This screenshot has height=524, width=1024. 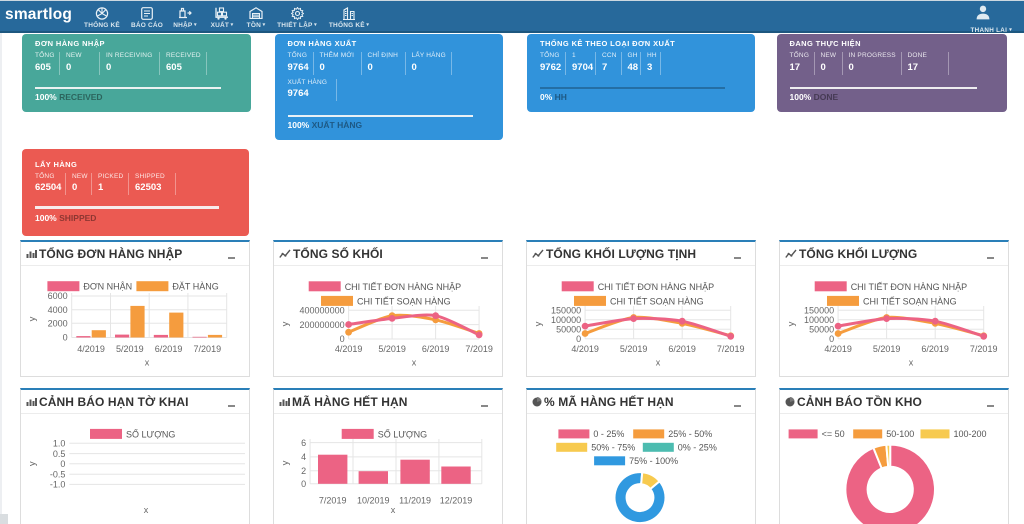 I want to click on svg-text: 11/2019, so click(x=415, y=500).